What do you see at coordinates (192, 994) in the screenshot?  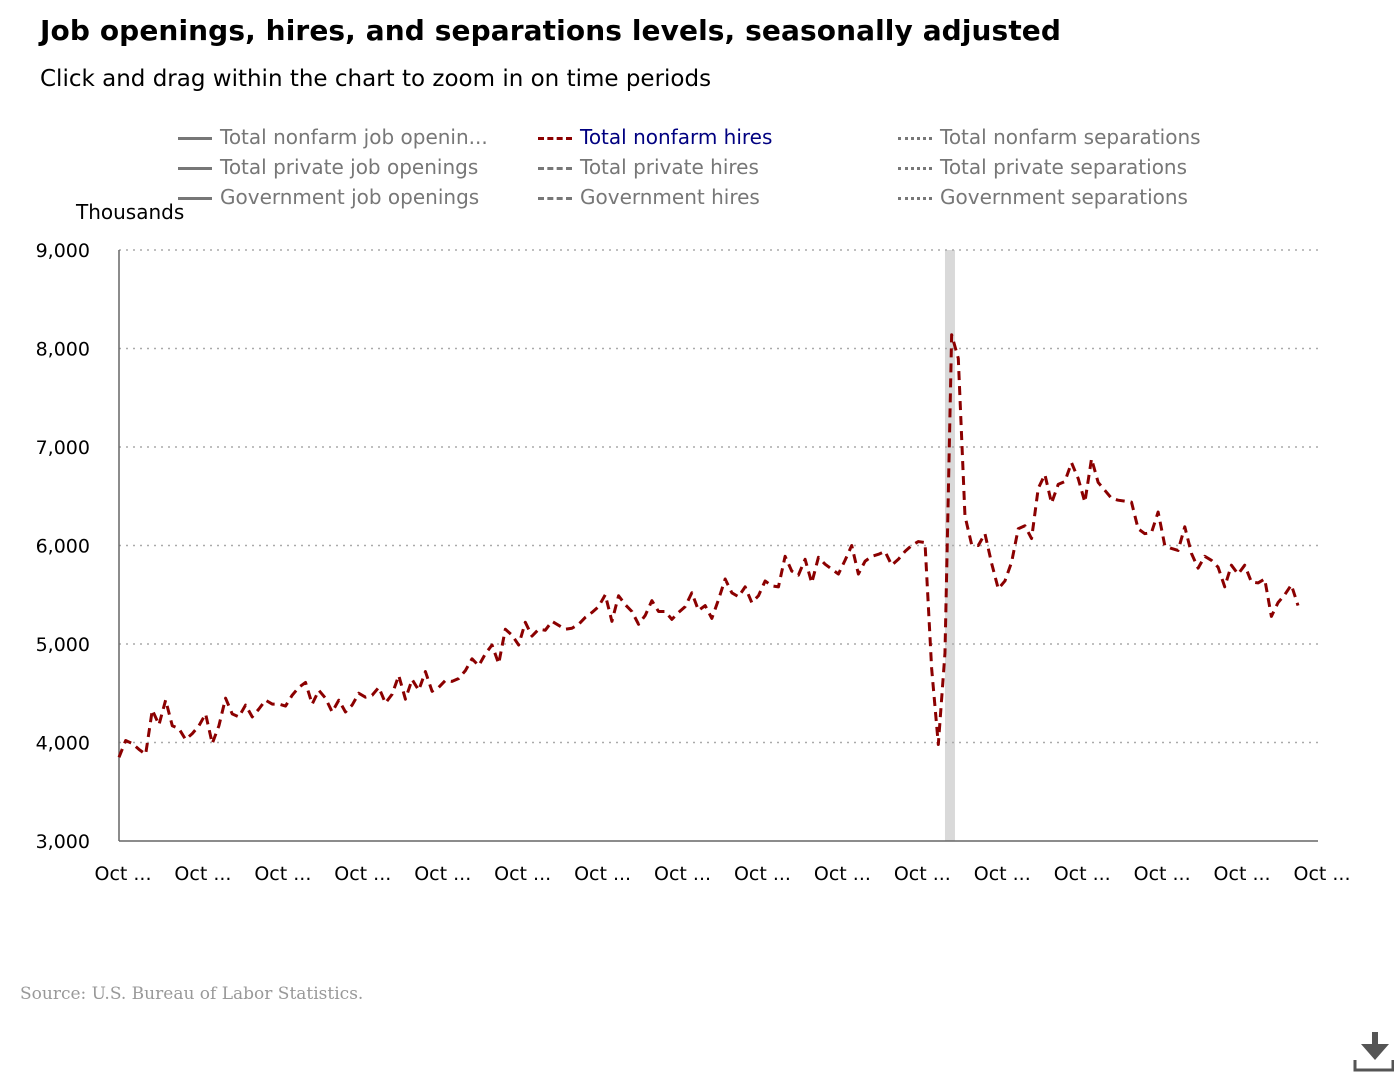 I see `source-note: Source: U.S. Bureau of Labor Statistics.` at bounding box center [192, 994].